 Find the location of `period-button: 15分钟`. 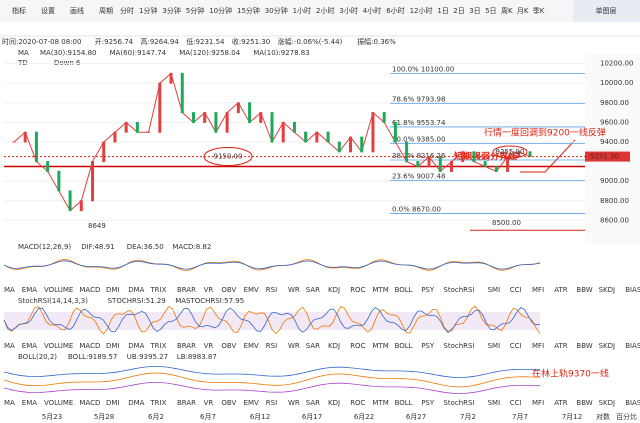

period-button: 15分钟 is located at coordinates (248, 10).